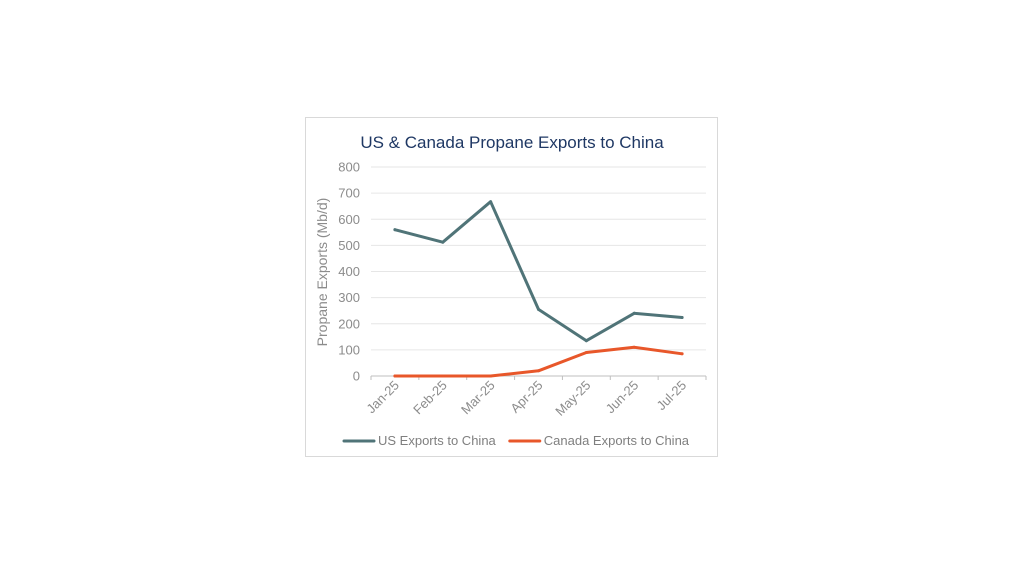  I want to click on x-tick-label: Jul-25, so click(672, 396).